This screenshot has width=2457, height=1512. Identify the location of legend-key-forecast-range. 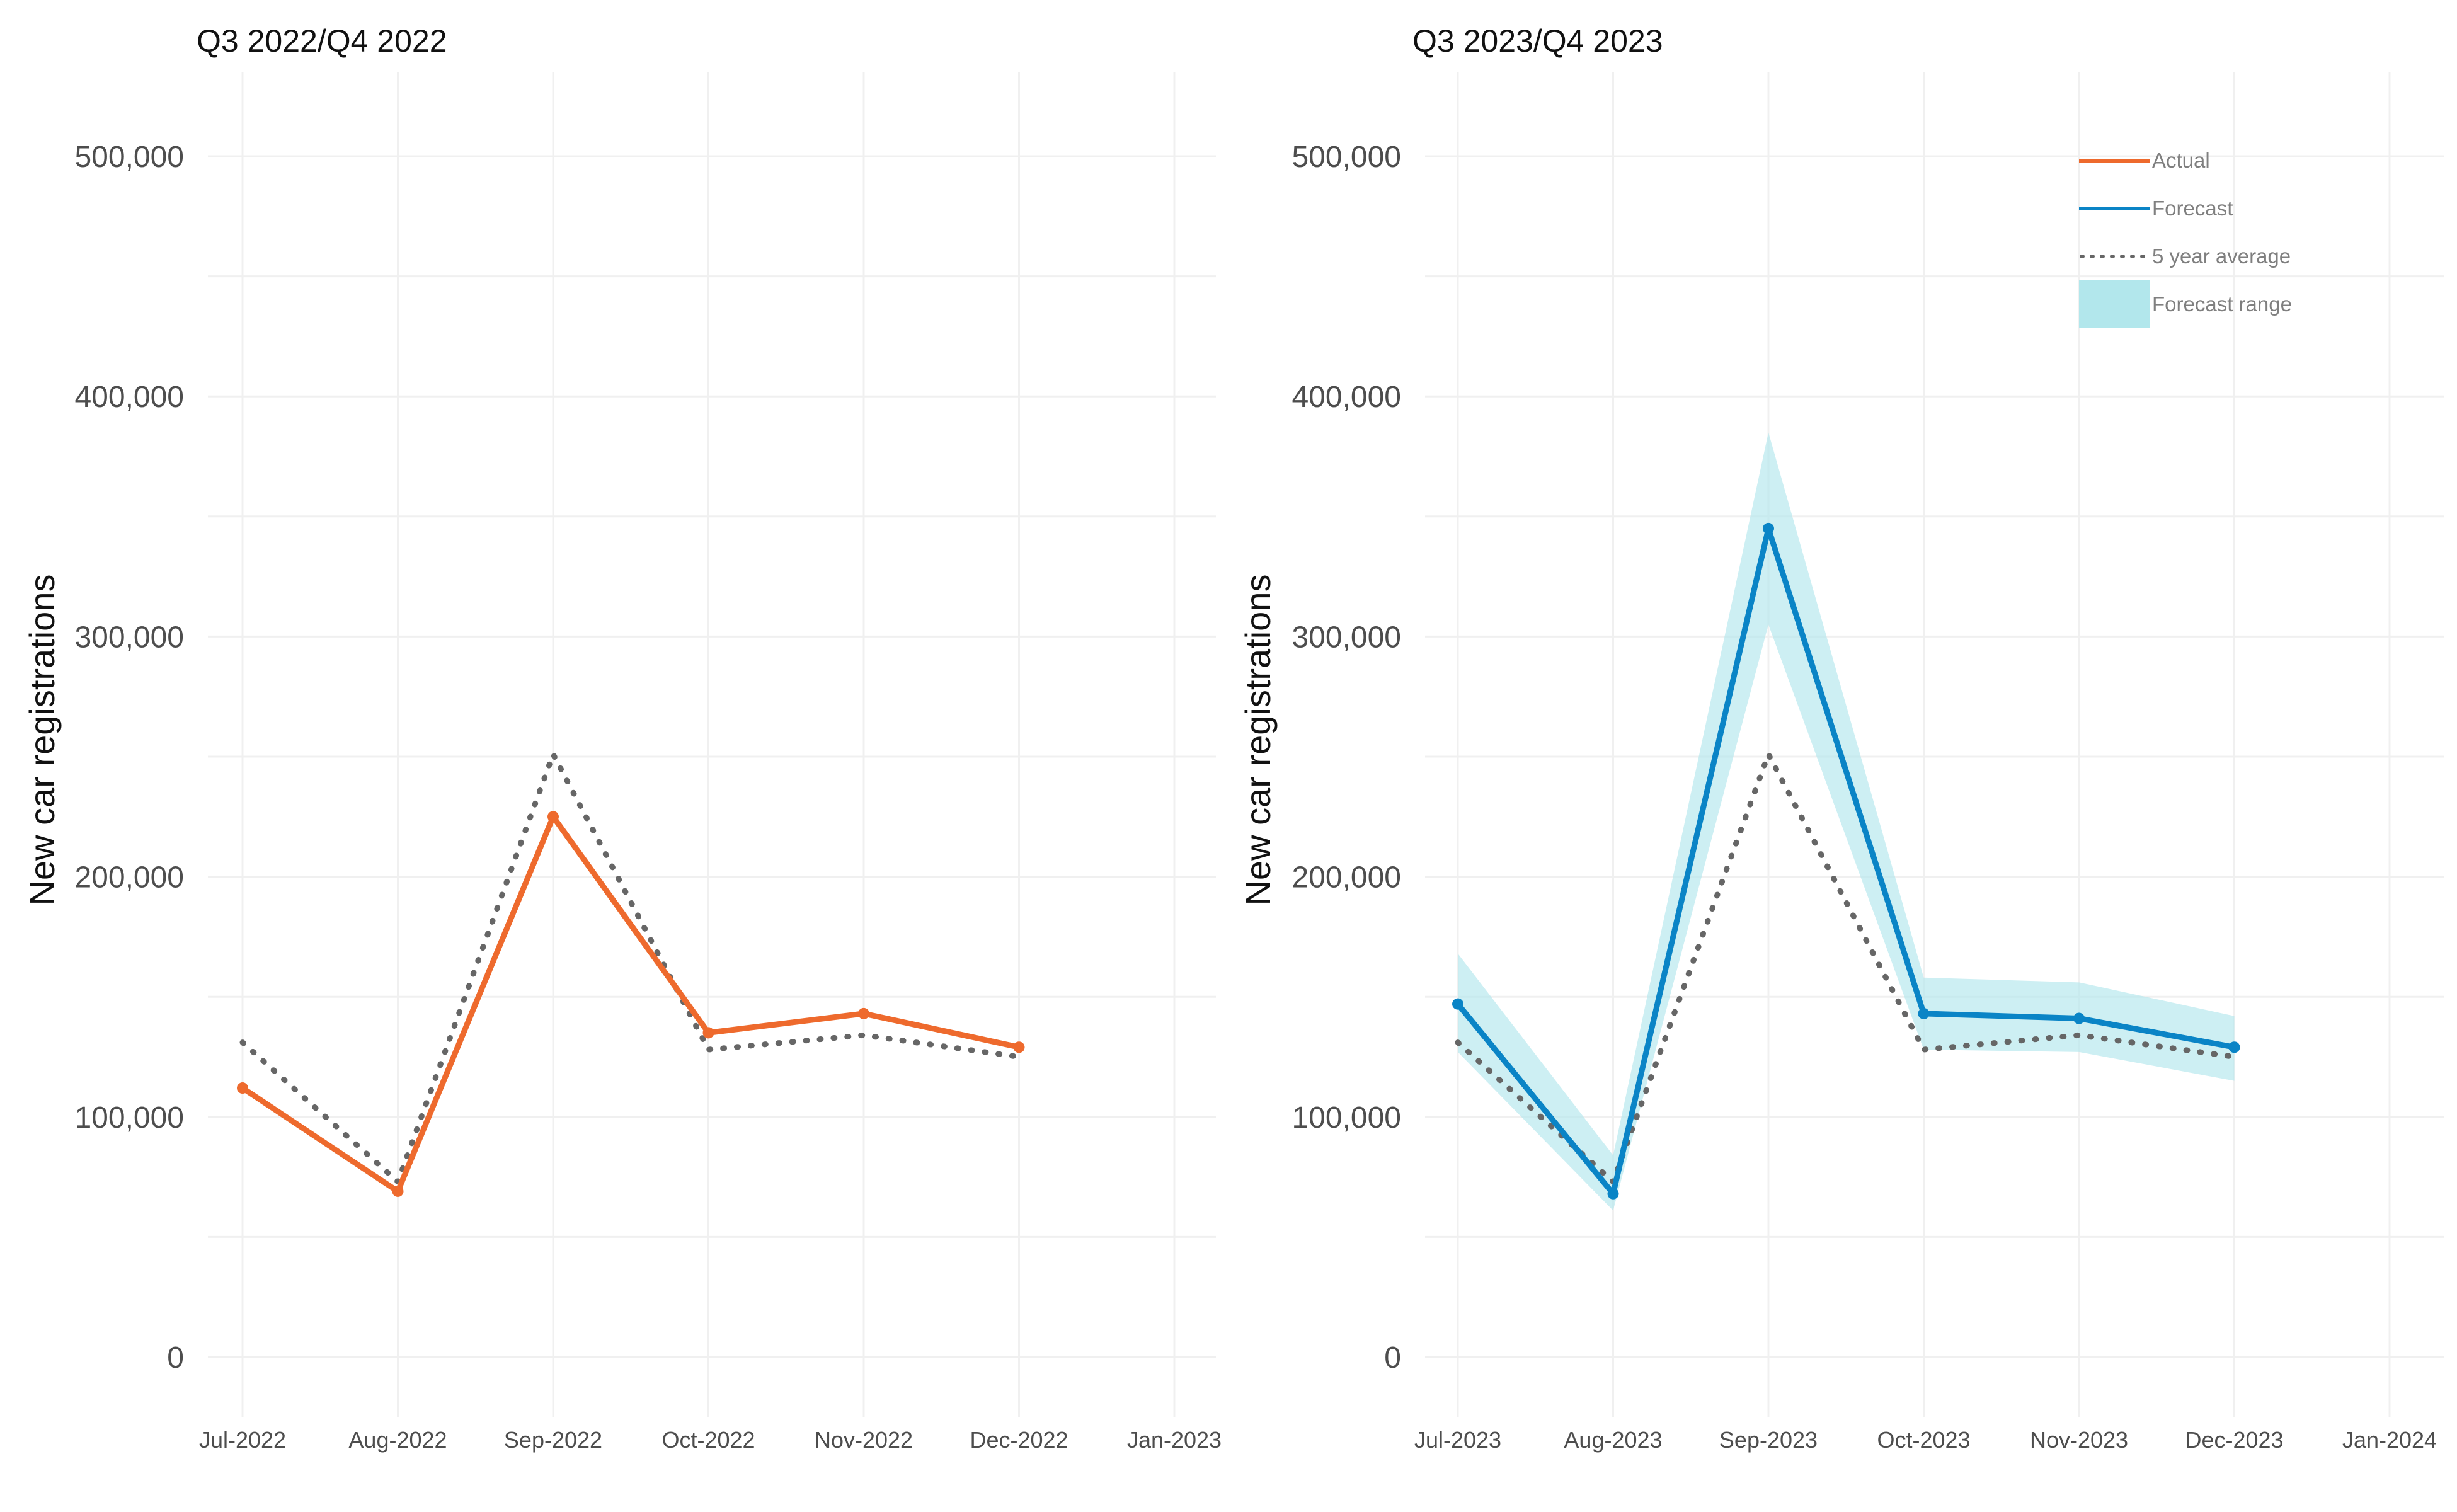
(2114, 304).